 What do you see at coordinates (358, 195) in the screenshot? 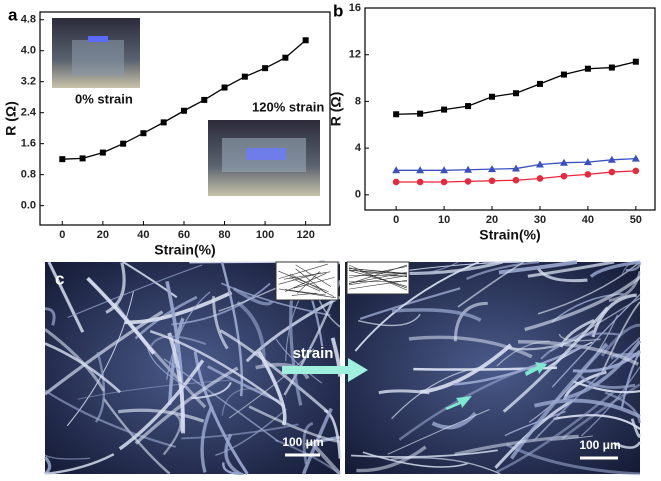
I see `y-tick-label: 0` at bounding box center [358, 195].